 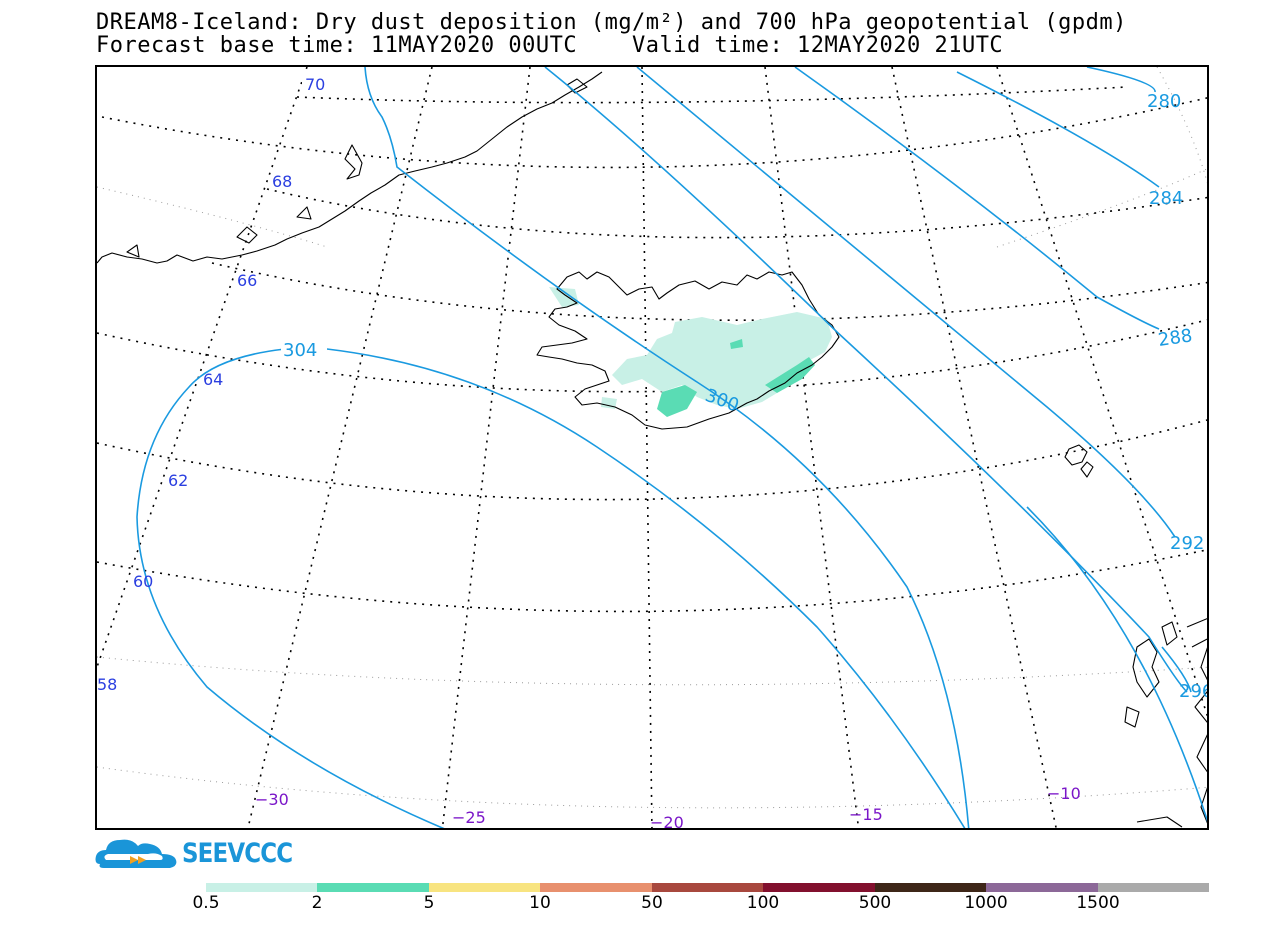 What do you see at coordinates (1176, 669) in the screenshot?
I see `contour-296-right` at bounding box center [1176, 669].